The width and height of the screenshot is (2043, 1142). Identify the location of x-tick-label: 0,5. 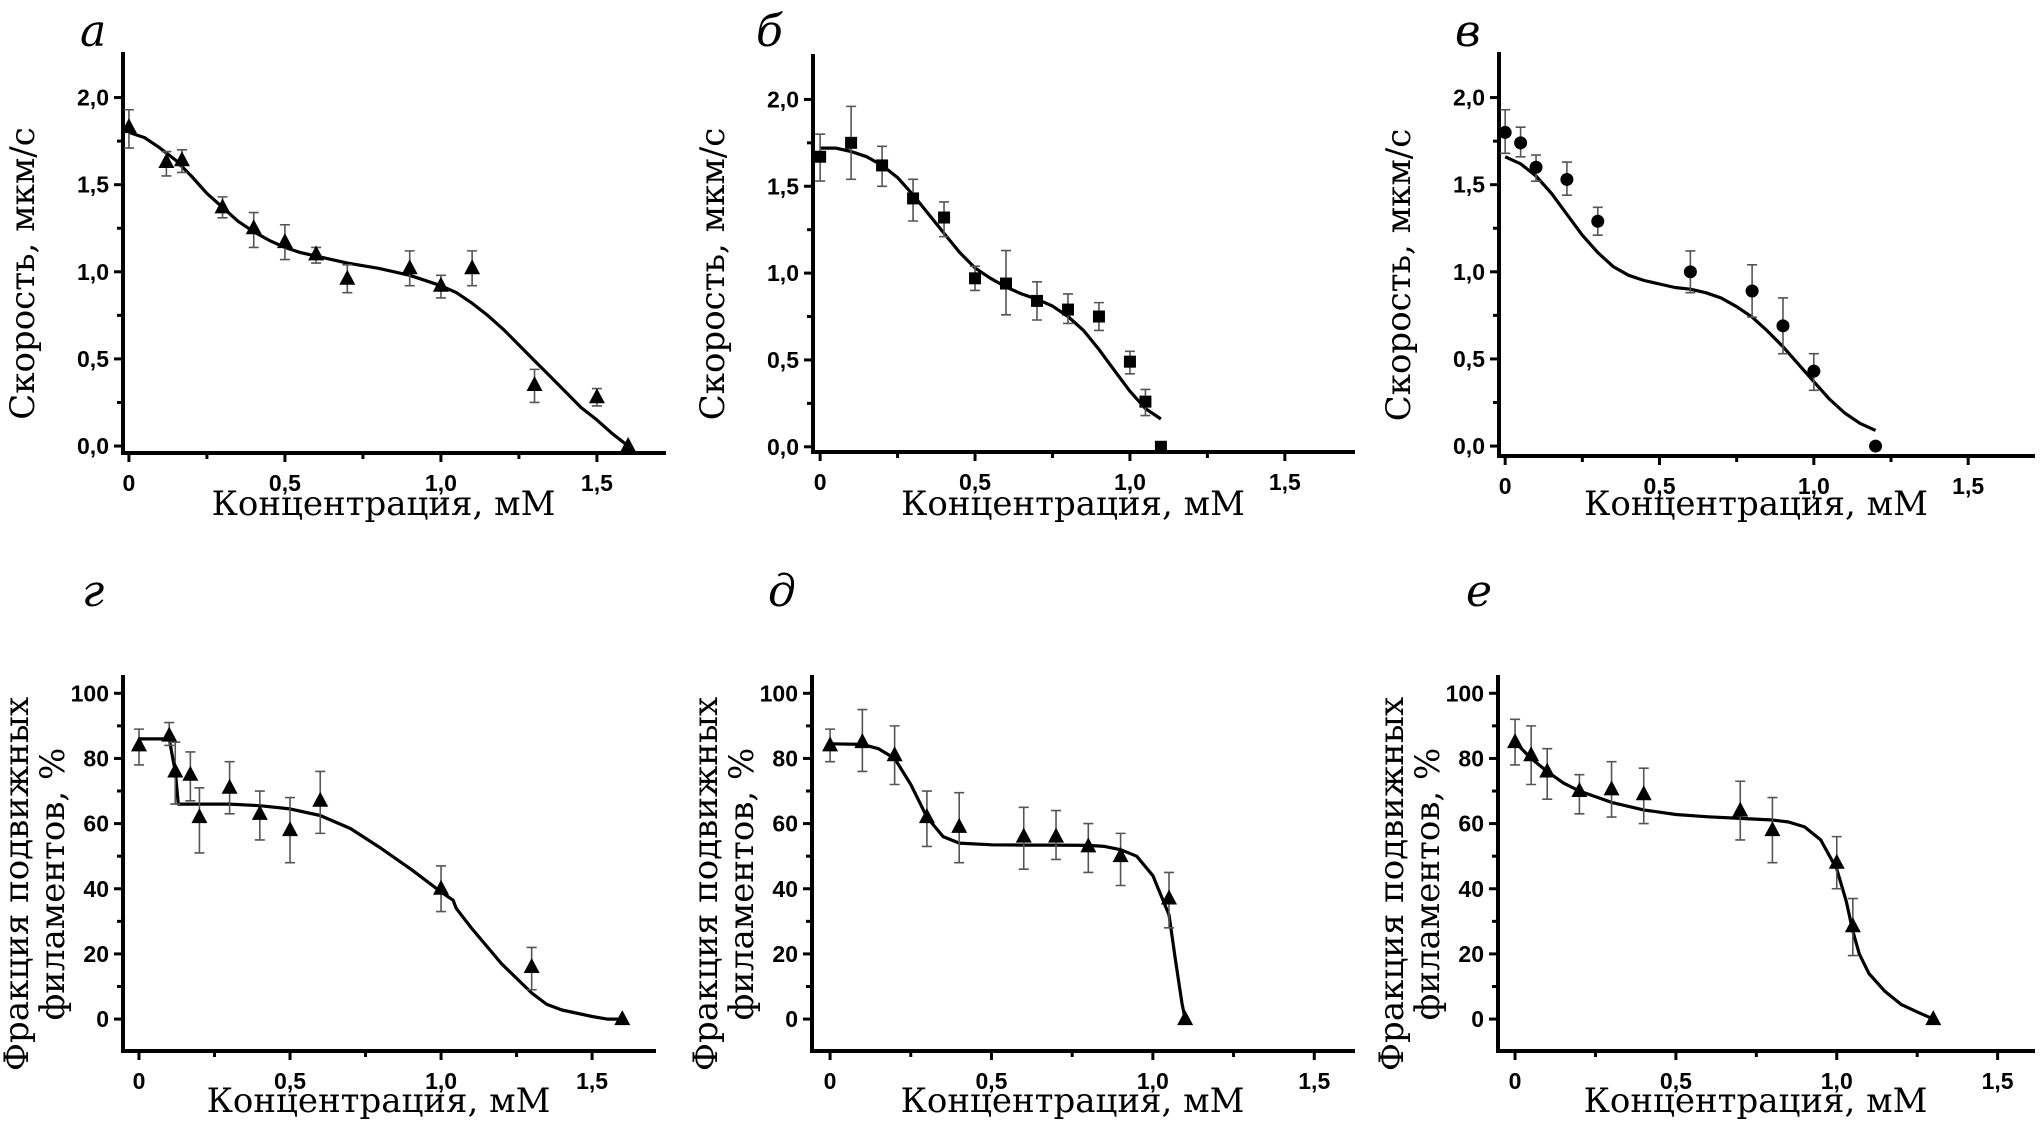
(991, 1081).